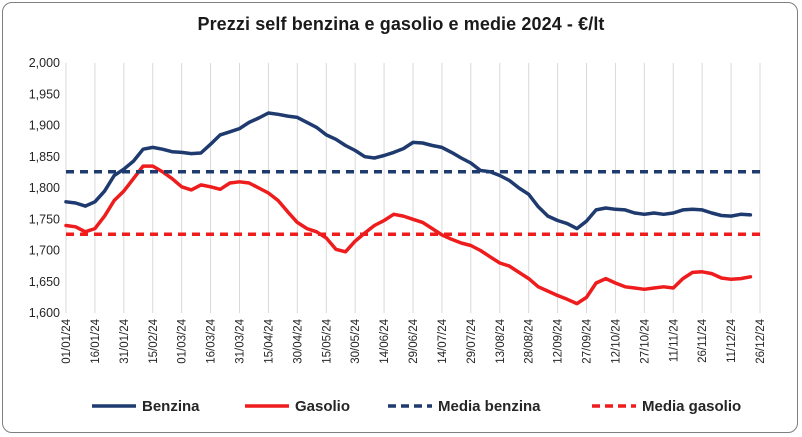 Image resolution: width=802 pixels, height=437 pixels. What do you see at coordinates (44, 126) in the screenshot?
I see `y-tick-label: 1,900` at bounding box center [44, 126].